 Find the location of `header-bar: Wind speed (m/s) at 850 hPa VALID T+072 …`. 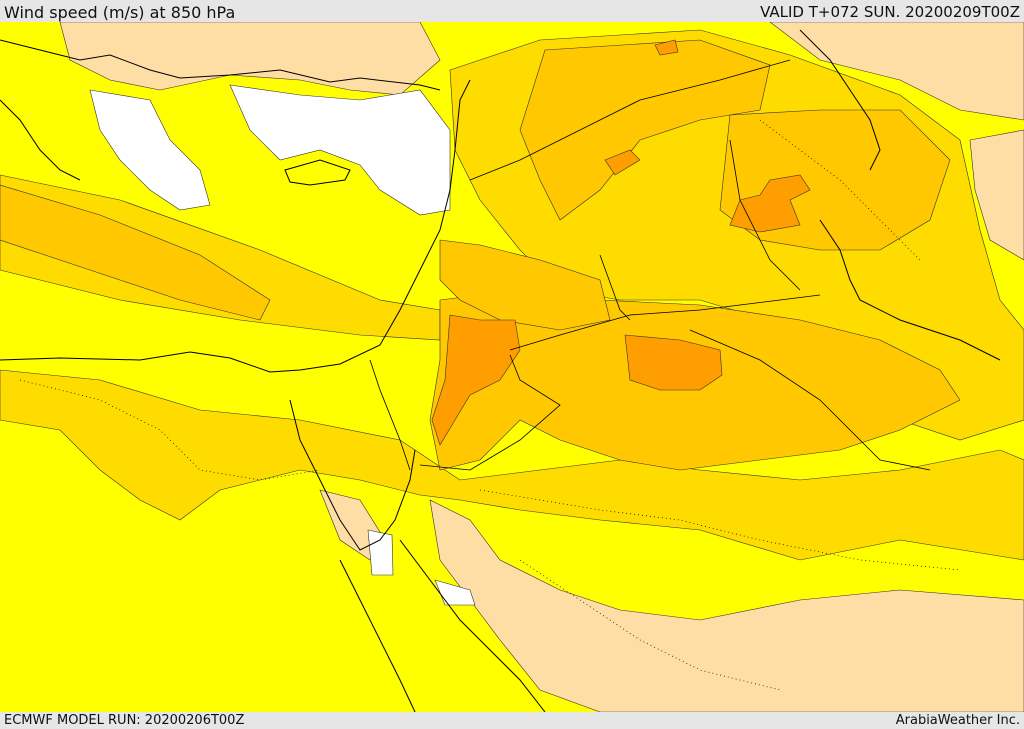

header-bar: Wind speed (m/s) at 850 hPa VALID T+072 … is located at coordinates (512, 11).